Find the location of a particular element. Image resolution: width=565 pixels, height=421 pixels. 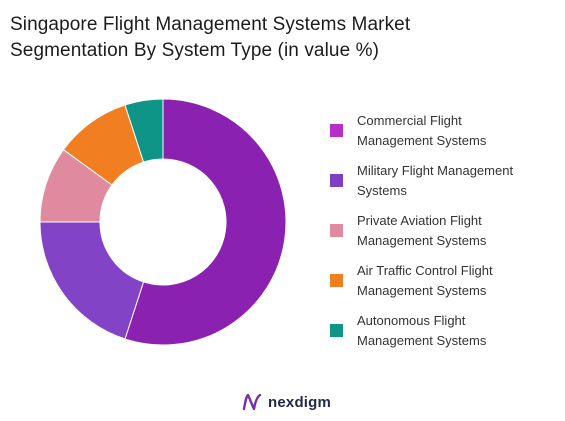

logo-text: nexdigm is located at coordinates (300, 402).